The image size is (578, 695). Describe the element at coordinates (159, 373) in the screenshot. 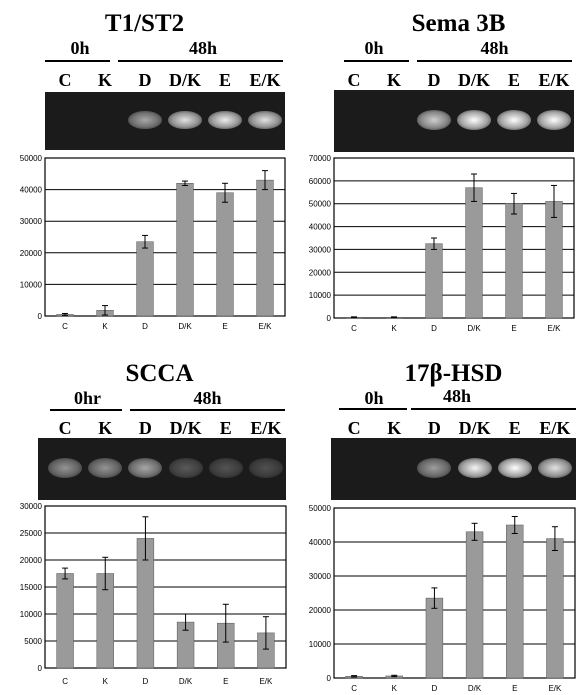

I see `panel-title: SCCA` at that location.